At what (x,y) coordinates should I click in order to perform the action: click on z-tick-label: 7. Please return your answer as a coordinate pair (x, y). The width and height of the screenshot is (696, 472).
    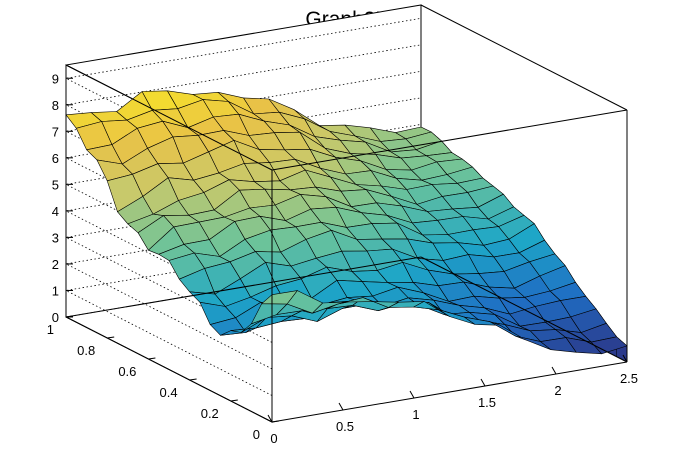
    Looking at the image, I should click on (55, 131).